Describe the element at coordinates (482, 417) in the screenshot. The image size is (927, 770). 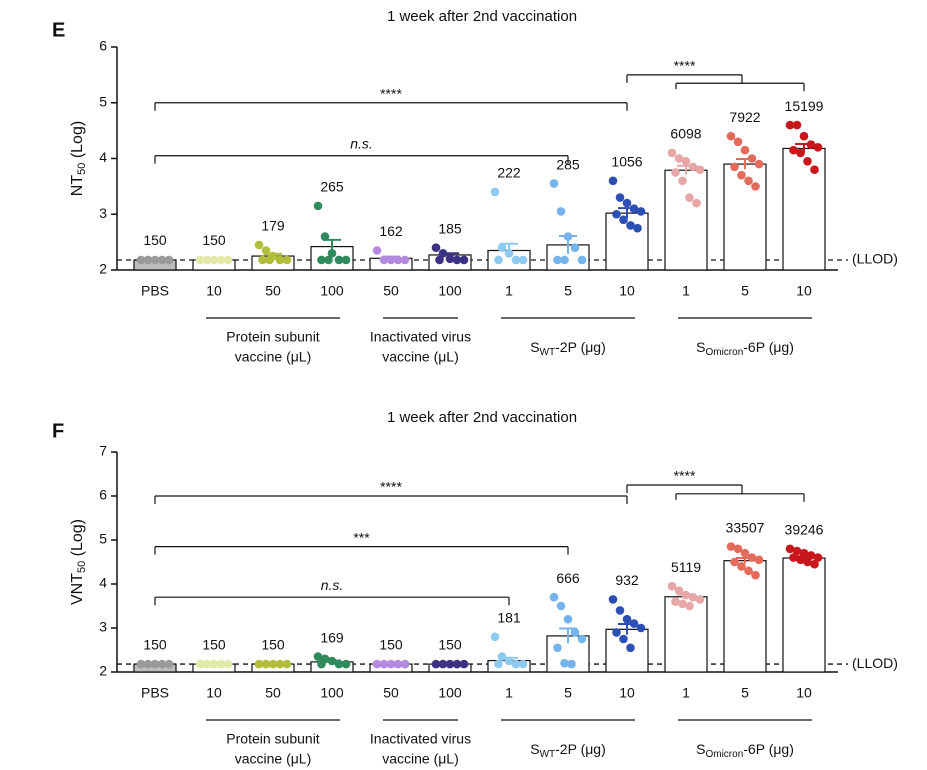
I see `chart-title: 1 week after 2nd vaccination` at that location.